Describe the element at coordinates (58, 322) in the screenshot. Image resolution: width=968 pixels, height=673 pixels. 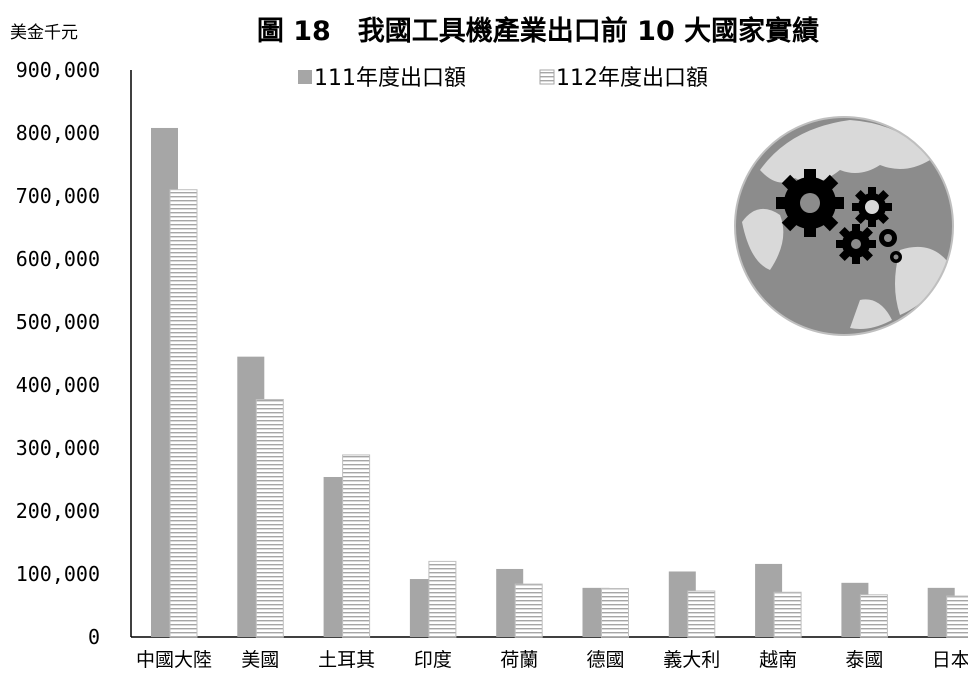
I see `y-tick-label: 500,000` at that location.